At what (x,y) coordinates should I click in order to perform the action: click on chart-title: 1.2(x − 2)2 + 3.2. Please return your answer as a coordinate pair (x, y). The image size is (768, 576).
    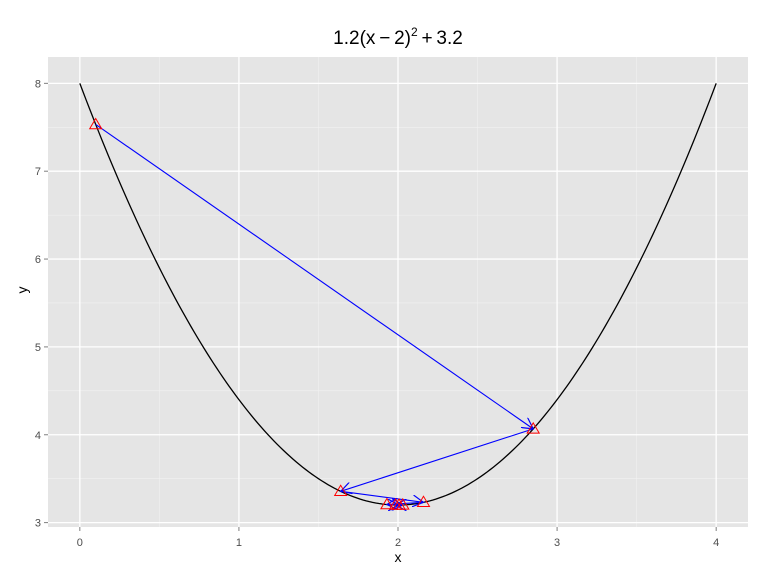
    Looking at the image, I should click on (398, 37).